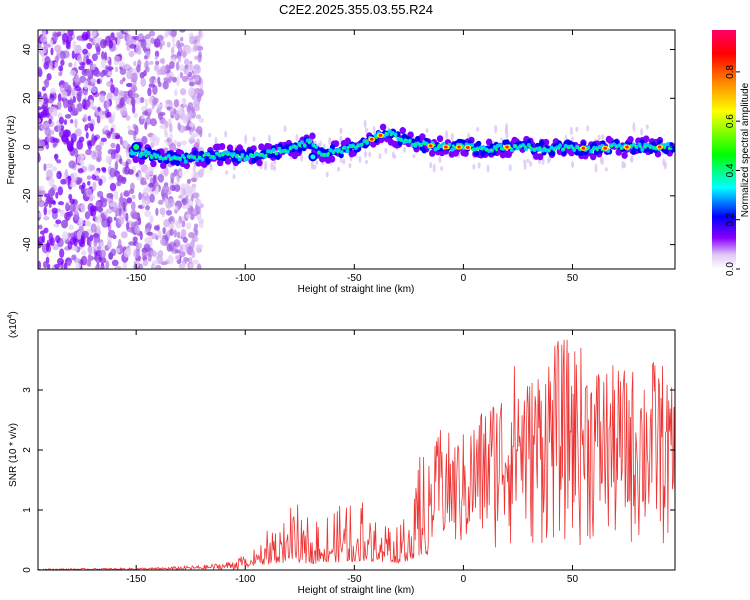  I want to click on spectrogram-cell-2020, so click(202, 159).